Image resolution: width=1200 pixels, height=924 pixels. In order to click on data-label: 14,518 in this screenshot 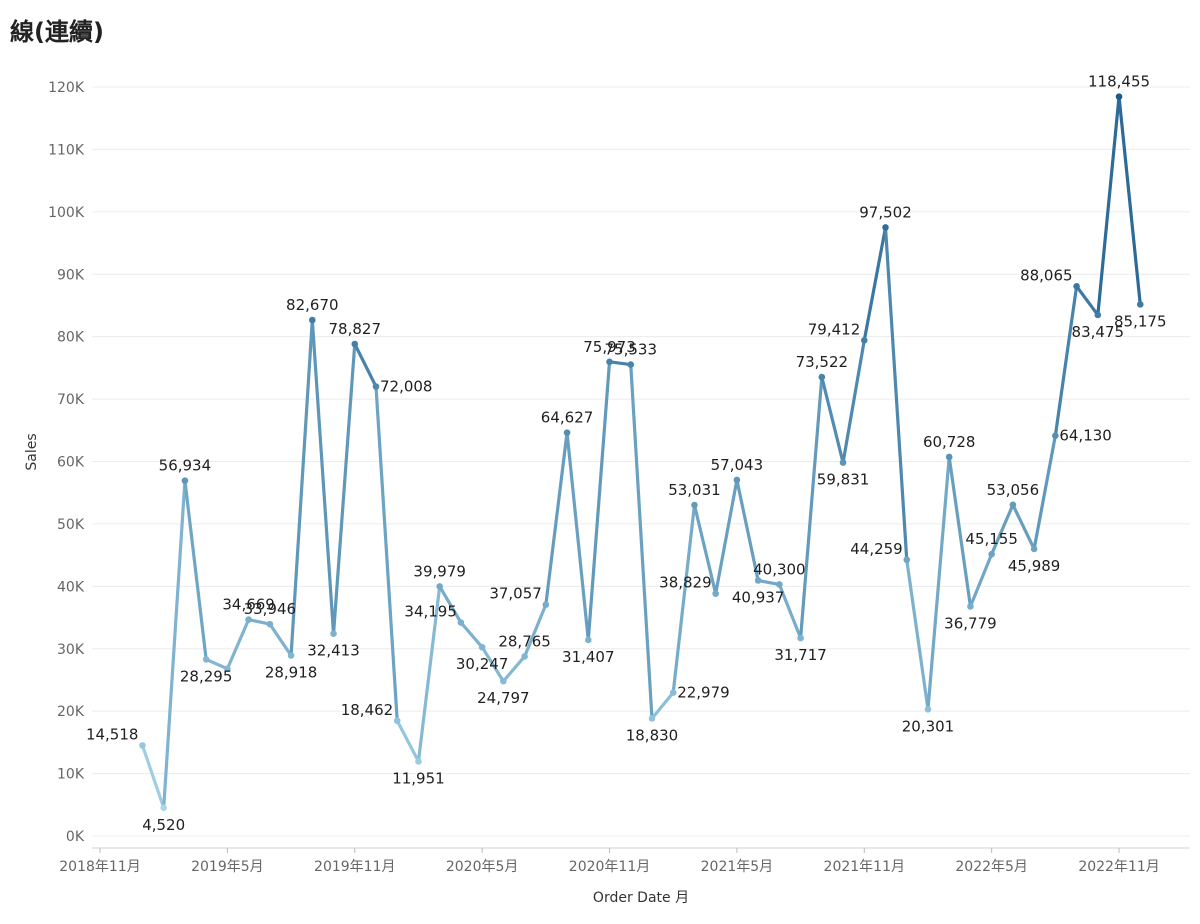, I will do `click(112, 734)`.